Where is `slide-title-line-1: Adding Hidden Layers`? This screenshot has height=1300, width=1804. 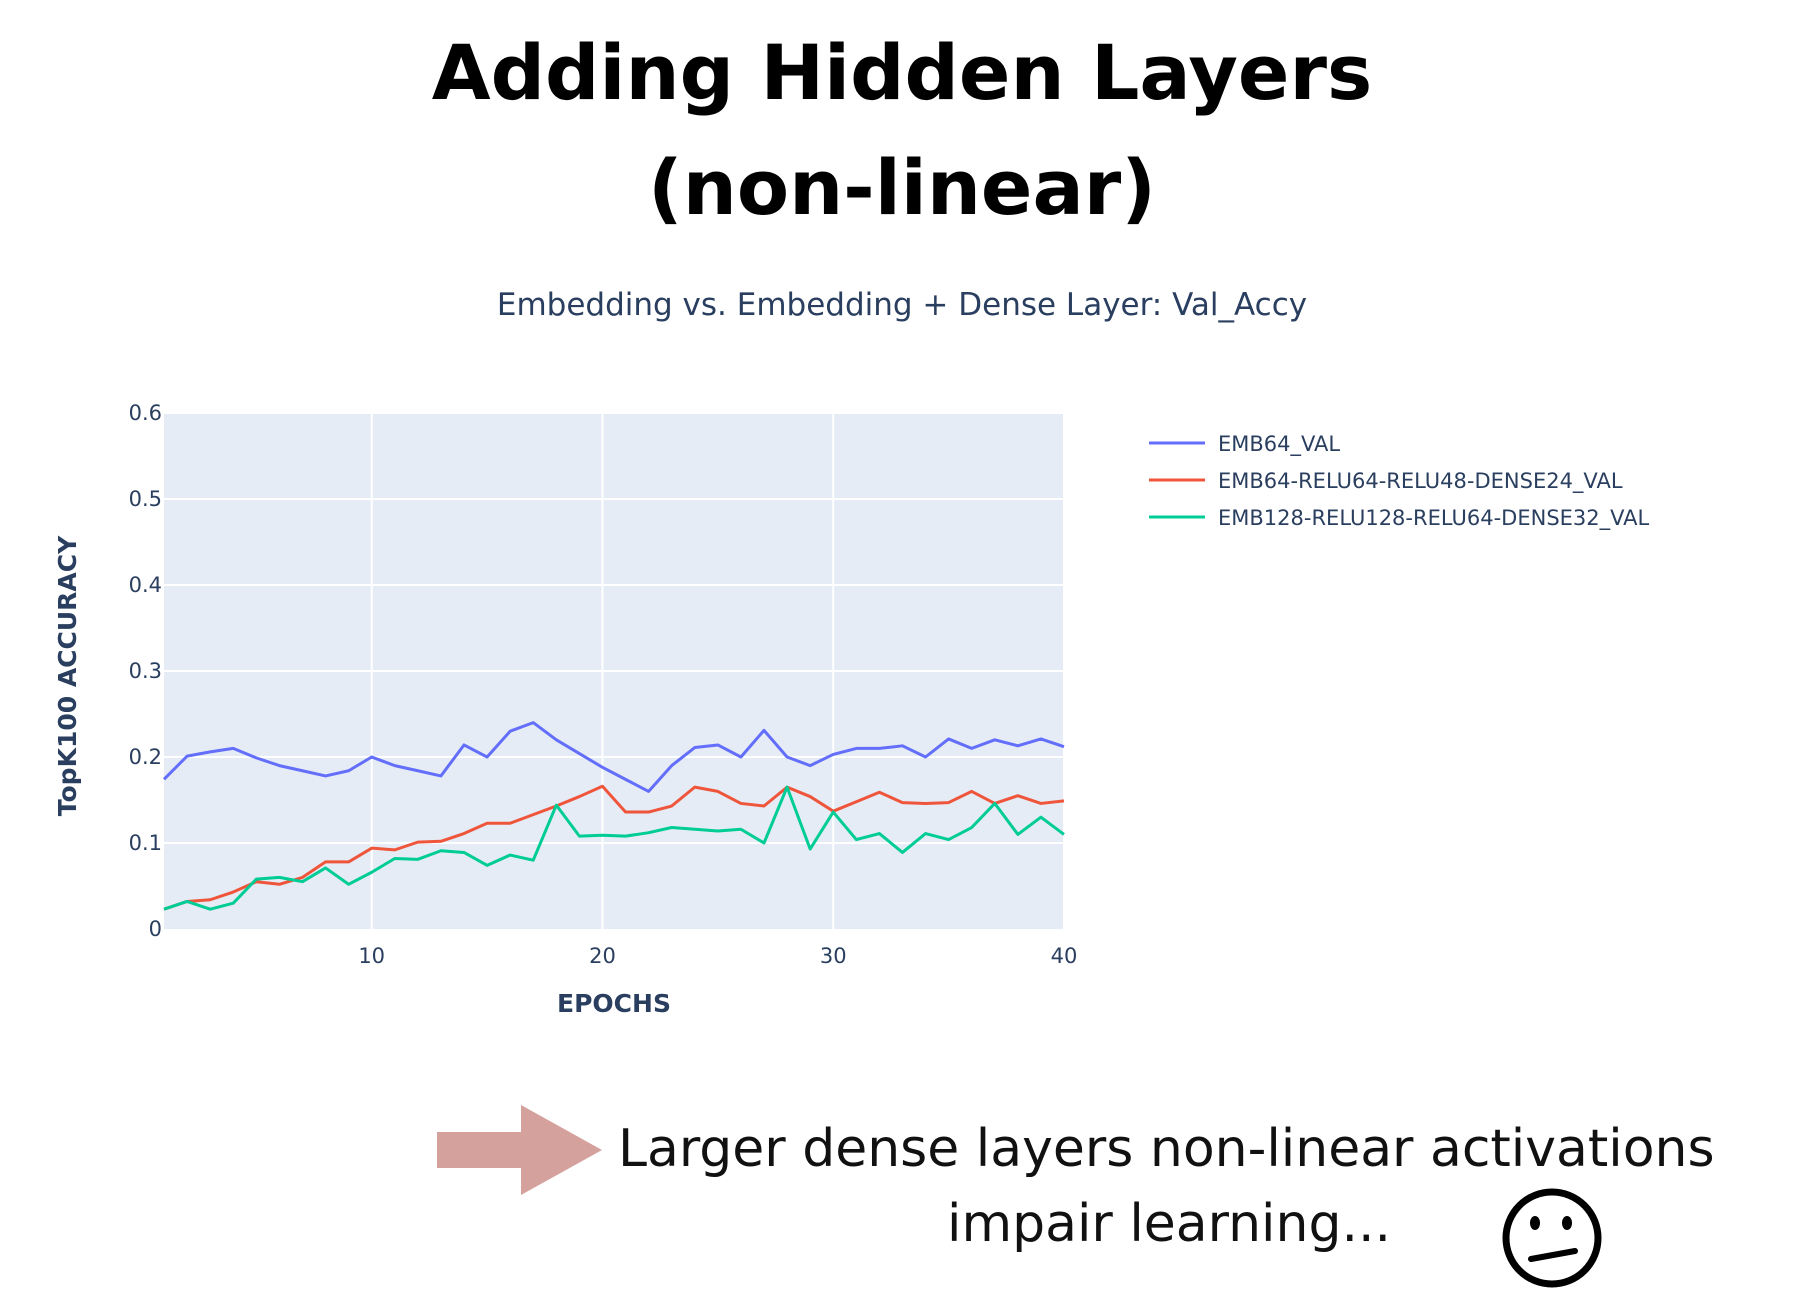 slide-title-line-1: Adding Hidden Layers is located at coordinates (902, 72).